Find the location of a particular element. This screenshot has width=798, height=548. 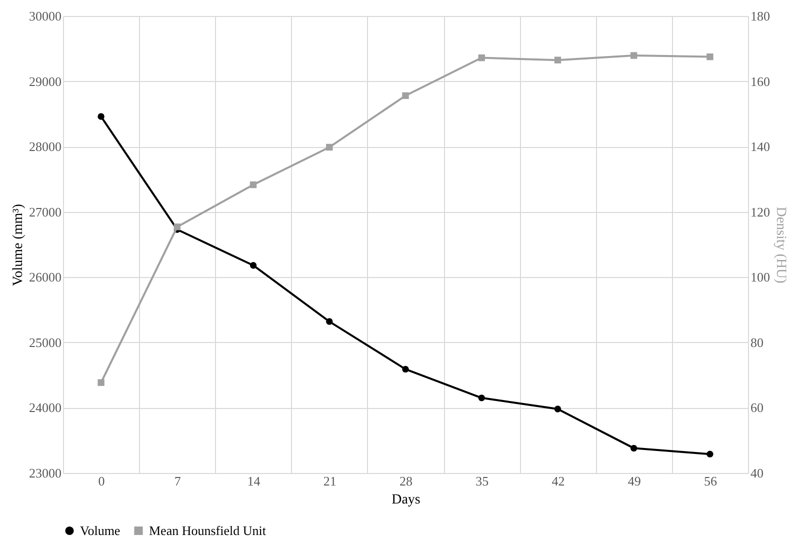

x-tick-label: 35 is located at coordinates (482, 481).